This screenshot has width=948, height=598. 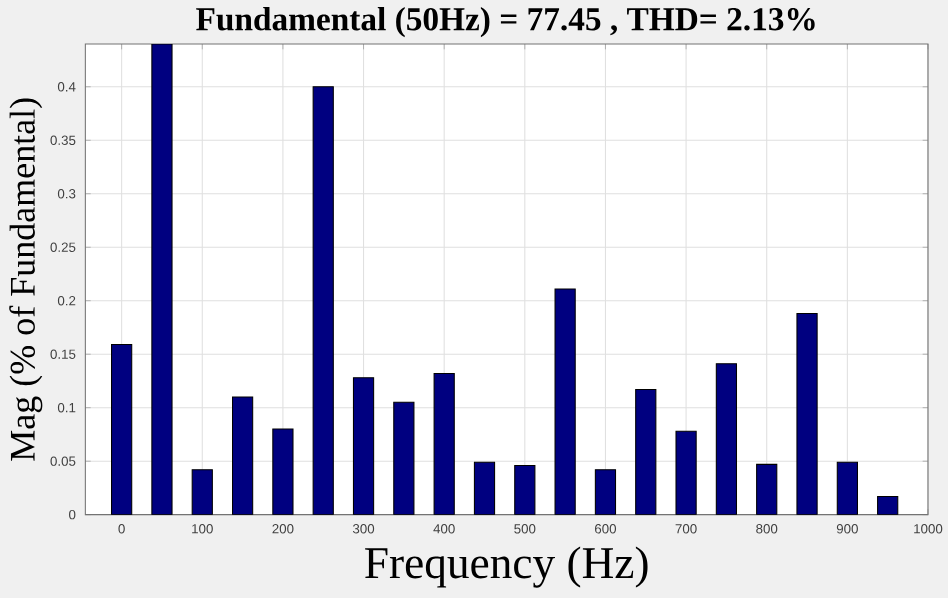 What do you see at coordinates (26, 279) in the screenshot?
I see `y-axis-title: Mag (% of Fundamental)` at bounding box center [26, 279].